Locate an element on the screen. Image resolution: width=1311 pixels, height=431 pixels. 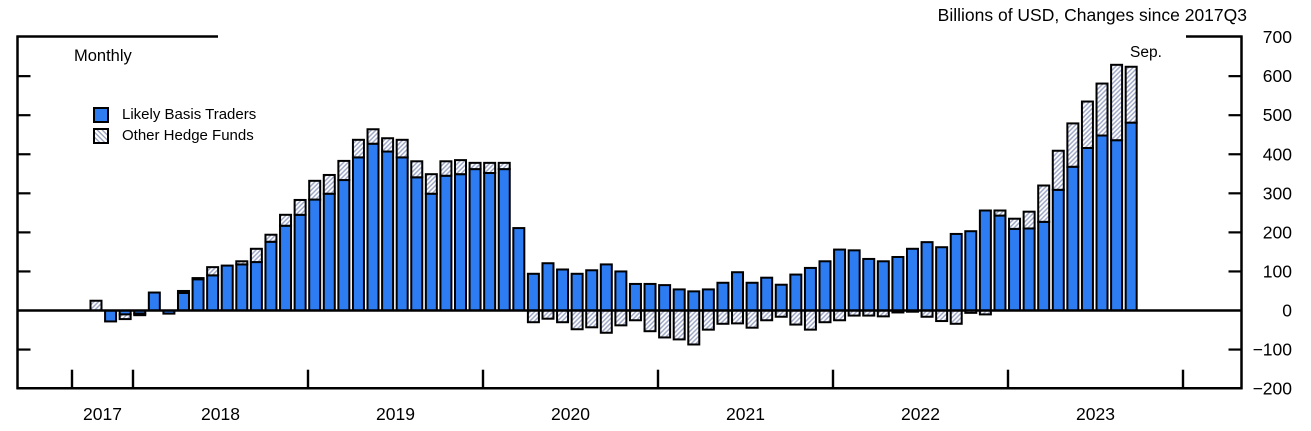
hatch-swatch-icon is located at coordinates (101, 135).